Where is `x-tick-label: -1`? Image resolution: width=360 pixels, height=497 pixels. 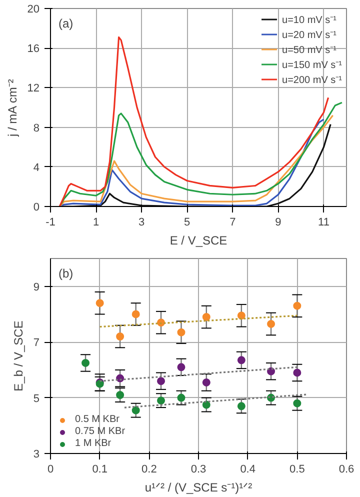
x-tick-label: -1 is located at coordinates (51, 222).